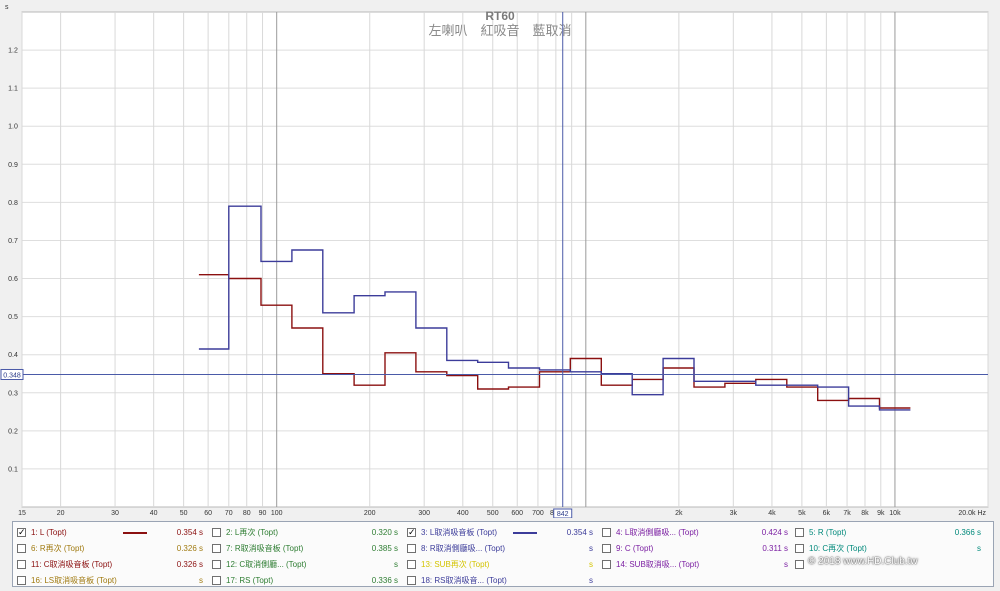 Image resolution: width=1000 pixels, height=591 pixels. What do you see at coordinates (697, 549) in the screenshot?
I see `legend-item-9: 9: C (Topt) 0.311 s` at bounding box center [697, 549].